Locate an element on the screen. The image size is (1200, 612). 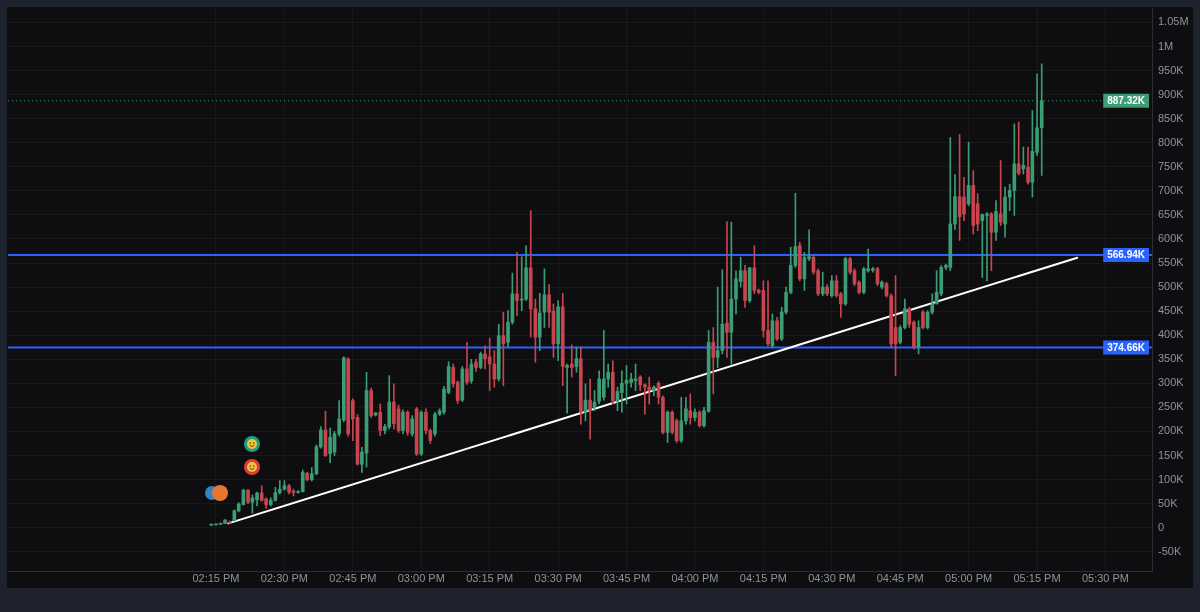
x-tick-label: 04:15 PM is located at coordinates (763, 577).